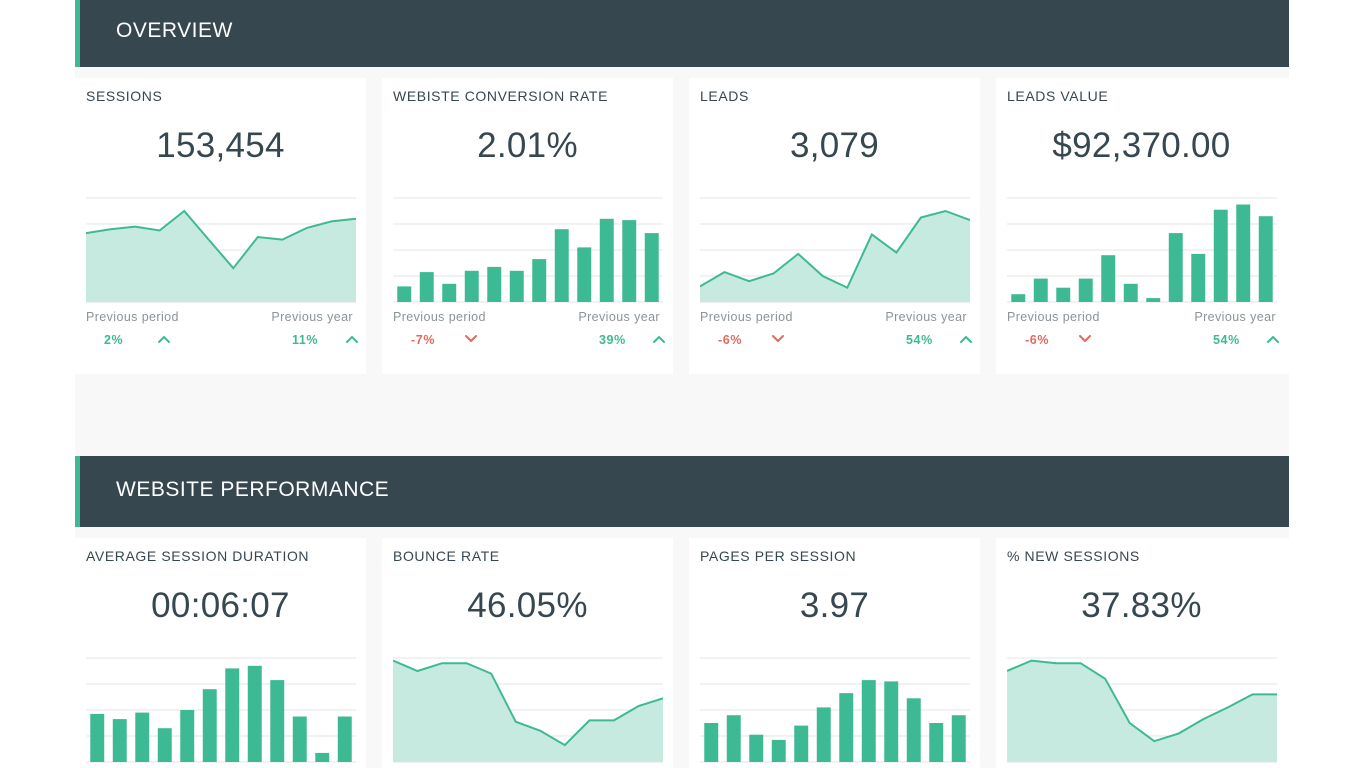 The height and width of the screenshot is (768, 1366). Describe the element at coordinates (612, 340) in the screenshot. I see `previous-year-delta: 39%` at that location.